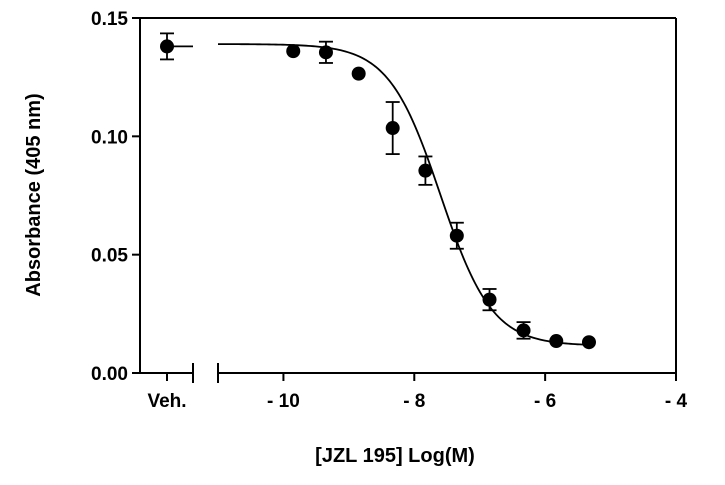  I want to click on y-axis-title: Absorbance (405 nm), so click(34, 194).